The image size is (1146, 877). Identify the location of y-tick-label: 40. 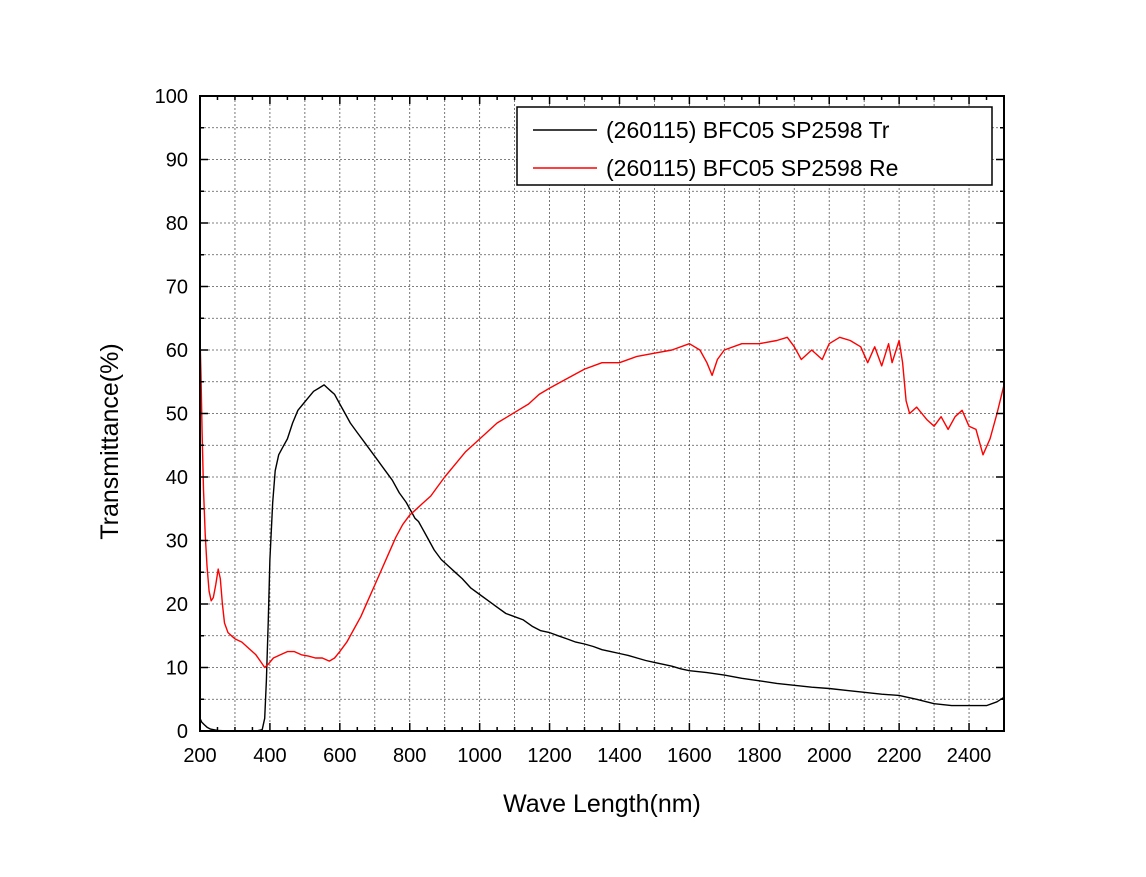
(177, 478).